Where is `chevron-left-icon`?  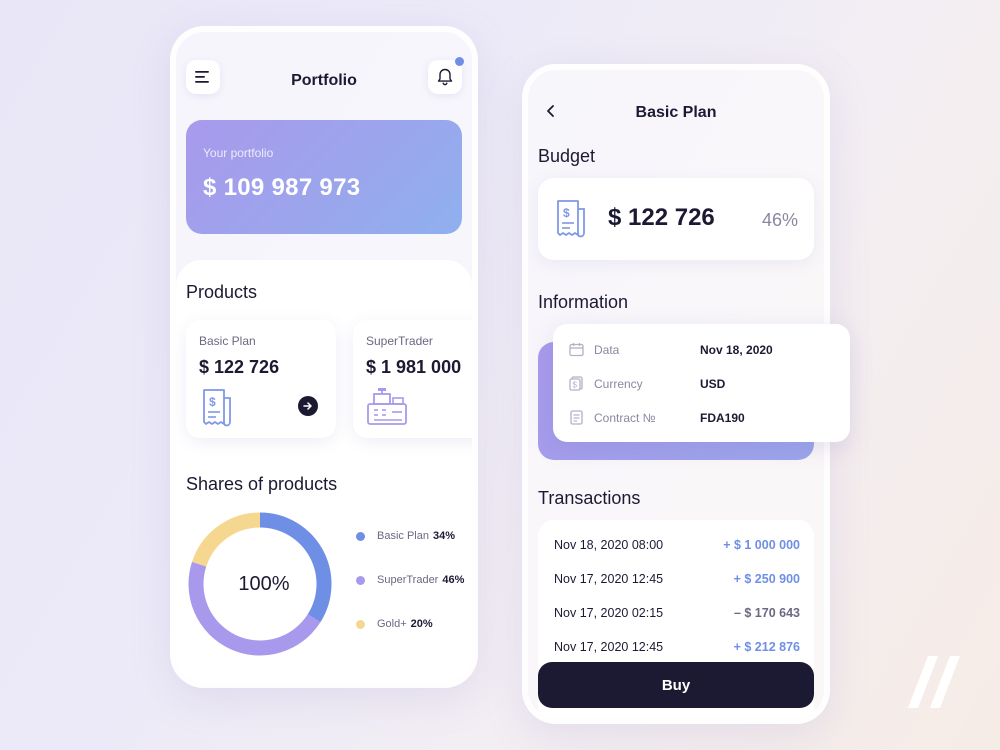 chevron-left-icon is located at coordinates (550, 111).